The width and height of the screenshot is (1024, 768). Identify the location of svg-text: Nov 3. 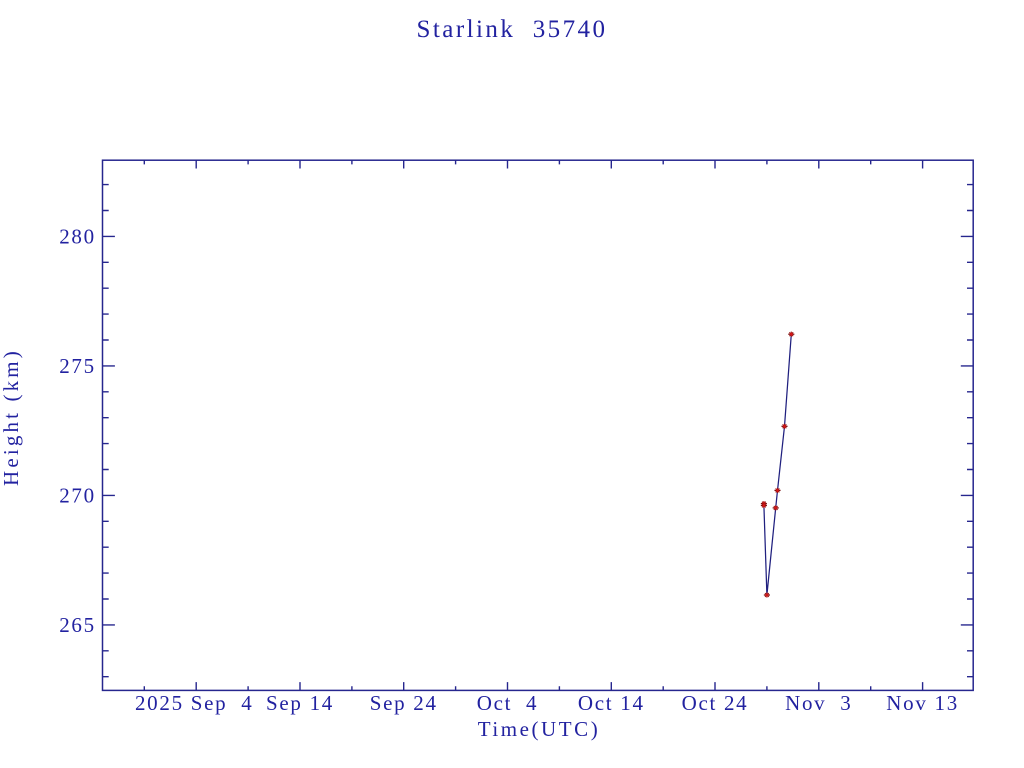
(818, 703).